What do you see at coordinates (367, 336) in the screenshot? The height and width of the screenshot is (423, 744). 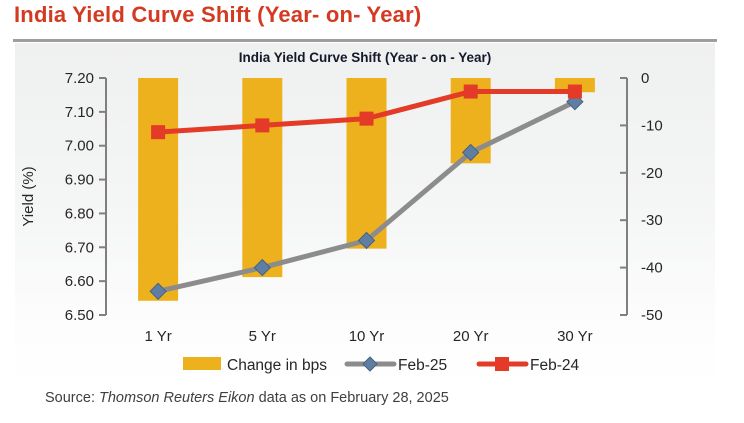 I see `x-axis-category-label: 10 Yr` at bounding box center [367, 336].